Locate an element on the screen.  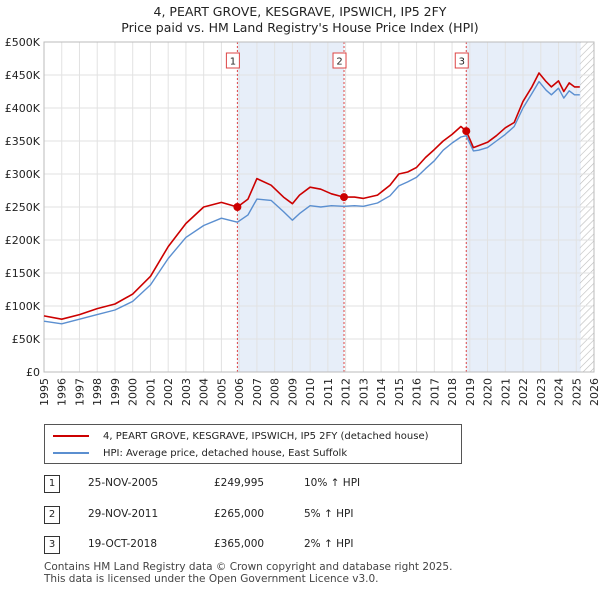
x-tick-label: 2017 is located at coordinates (434, 392).